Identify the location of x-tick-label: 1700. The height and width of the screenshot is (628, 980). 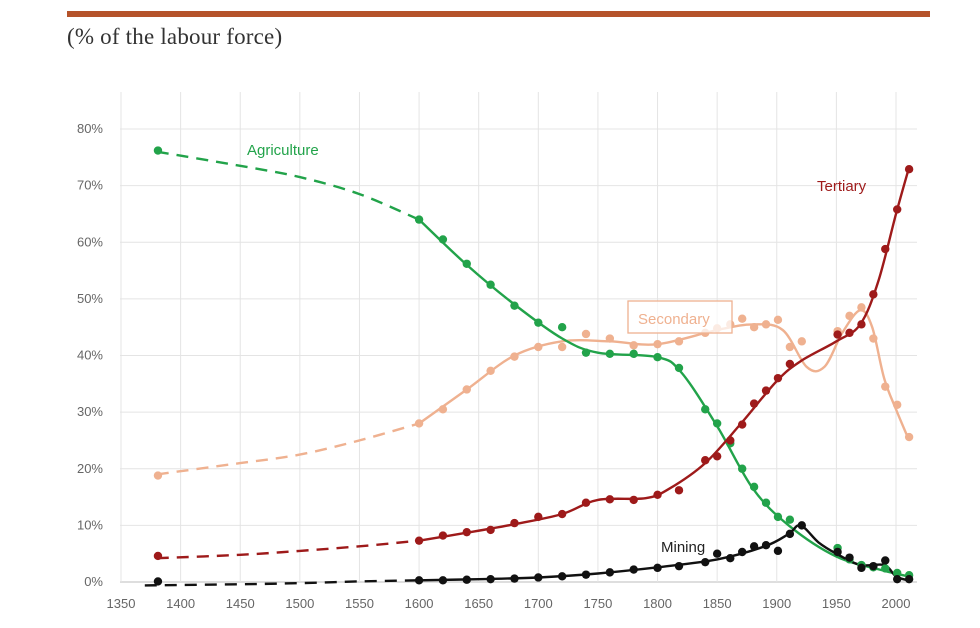
(538, 603).